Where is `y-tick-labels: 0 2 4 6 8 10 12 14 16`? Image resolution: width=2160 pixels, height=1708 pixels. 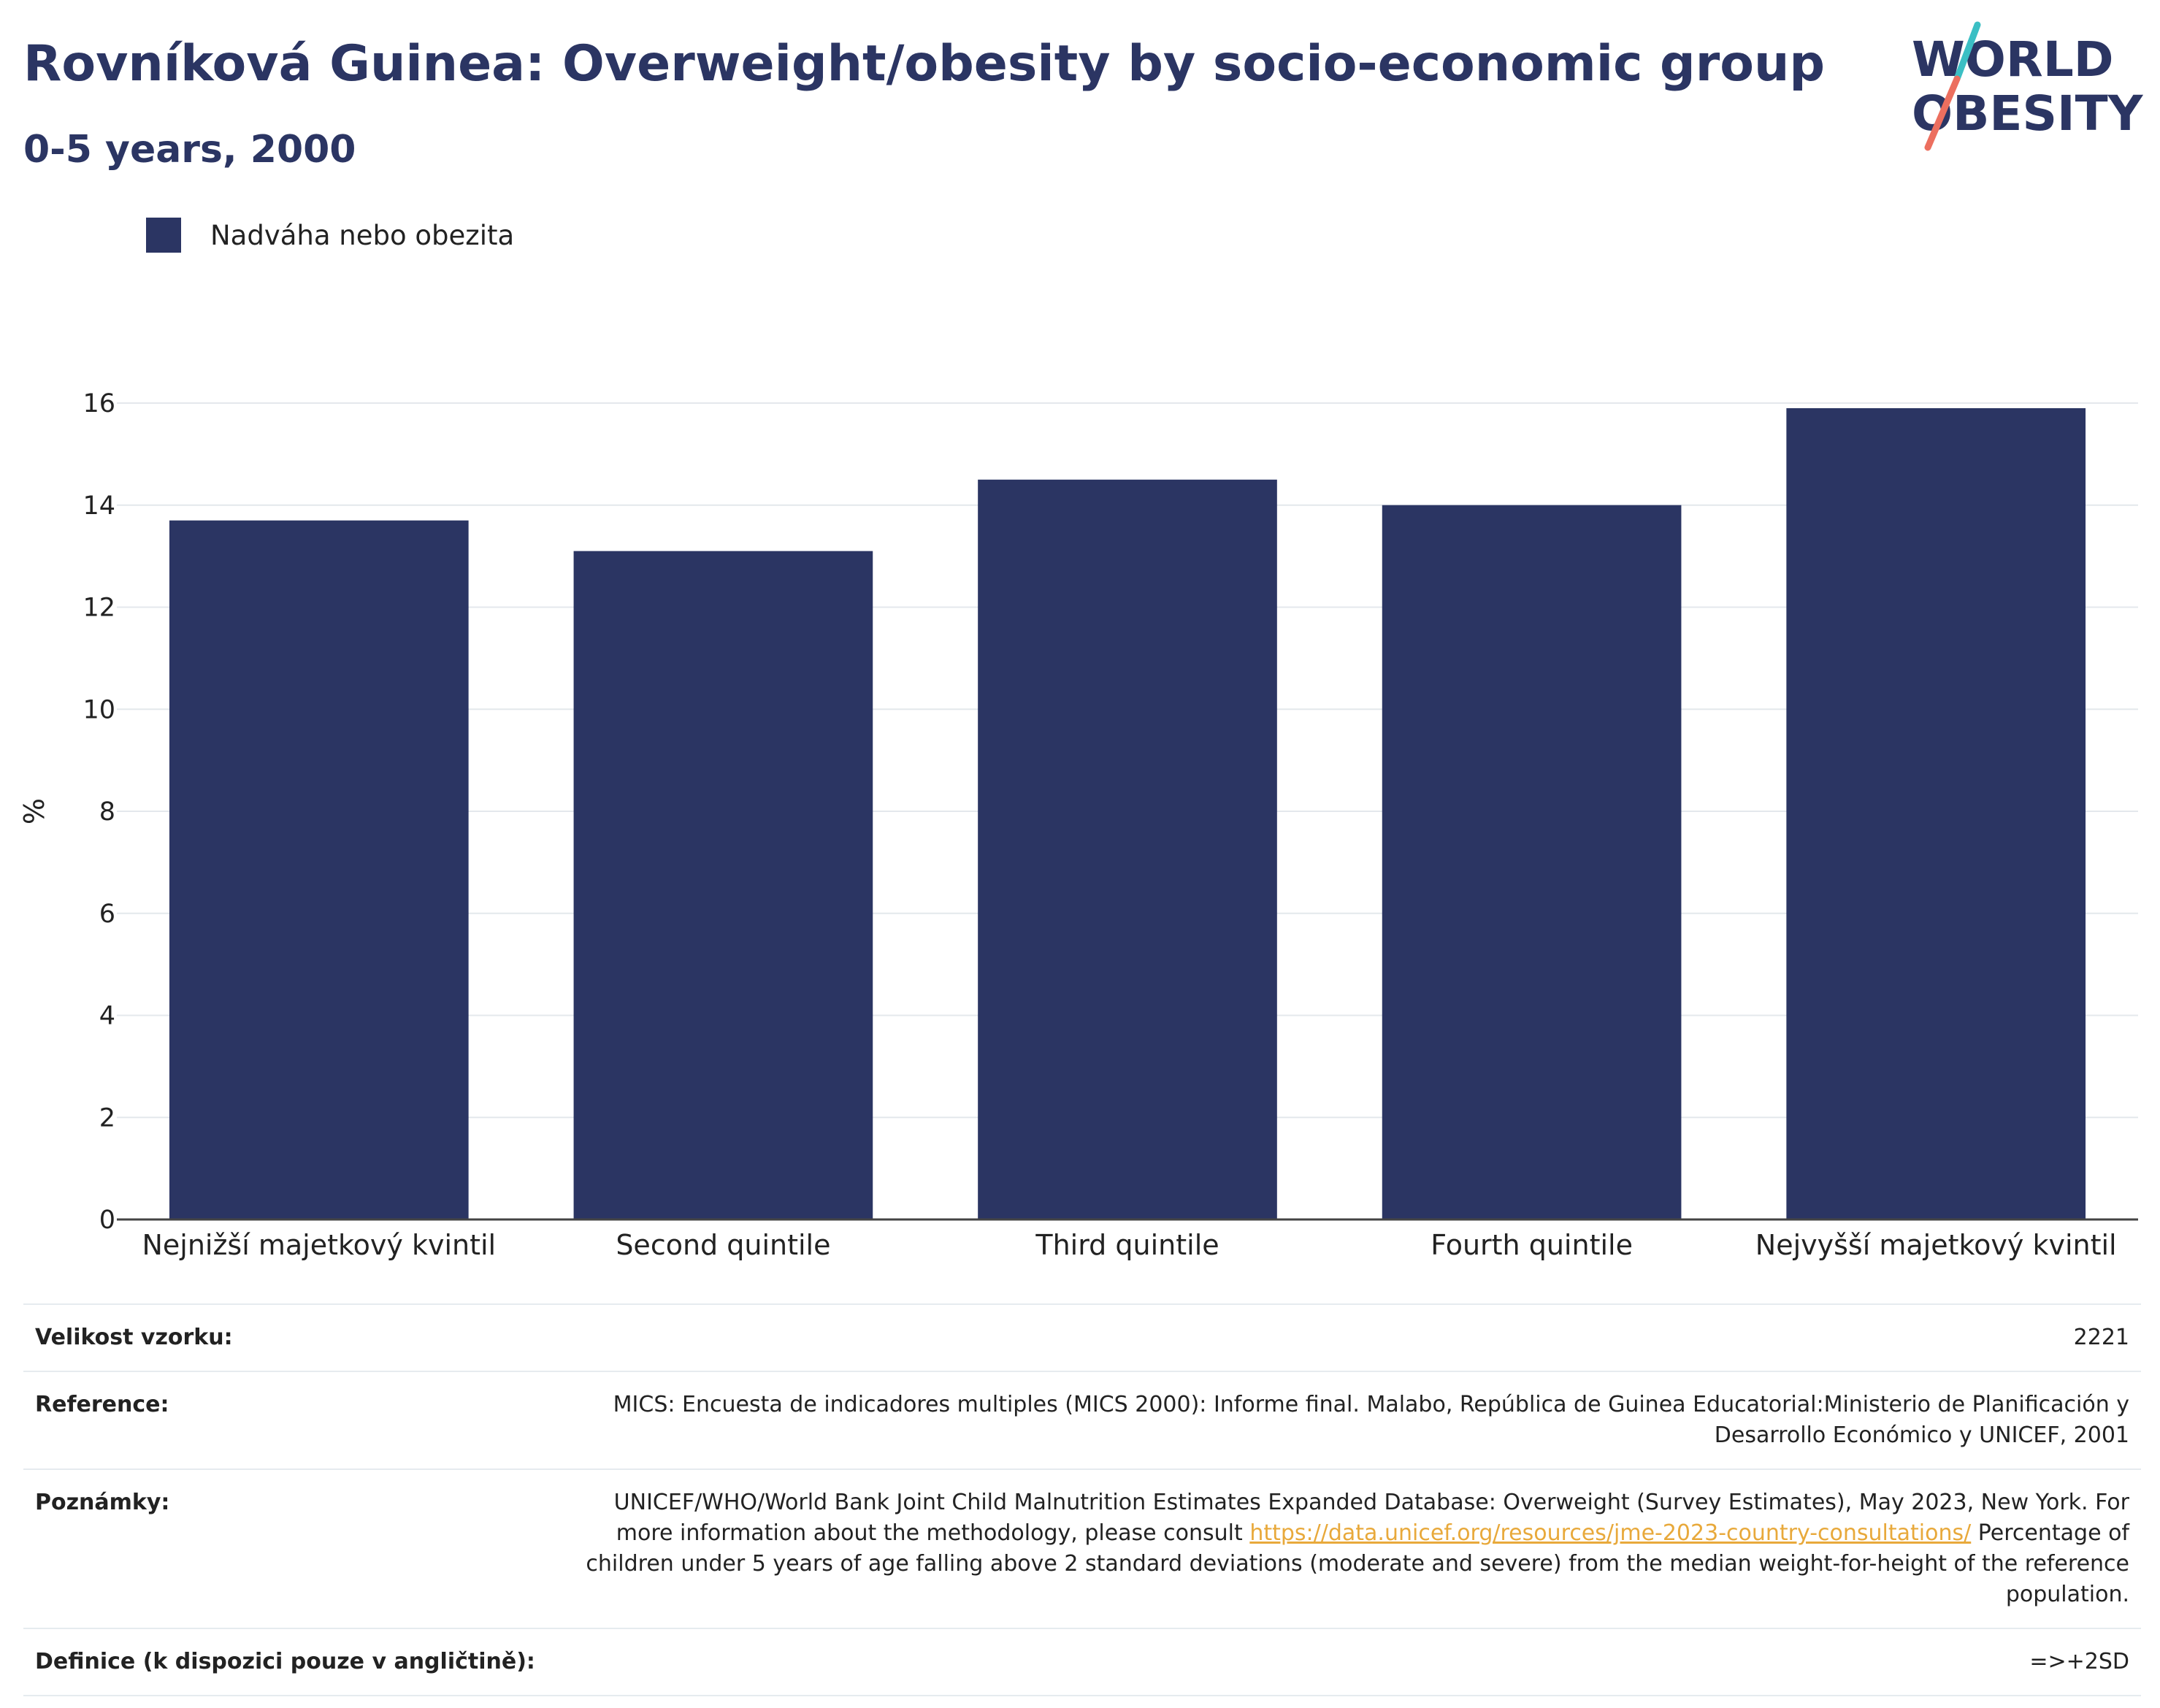 y-tick-labels: 0 2 4 6 8 10 12 14 16 is located at coordinates (99, 812).